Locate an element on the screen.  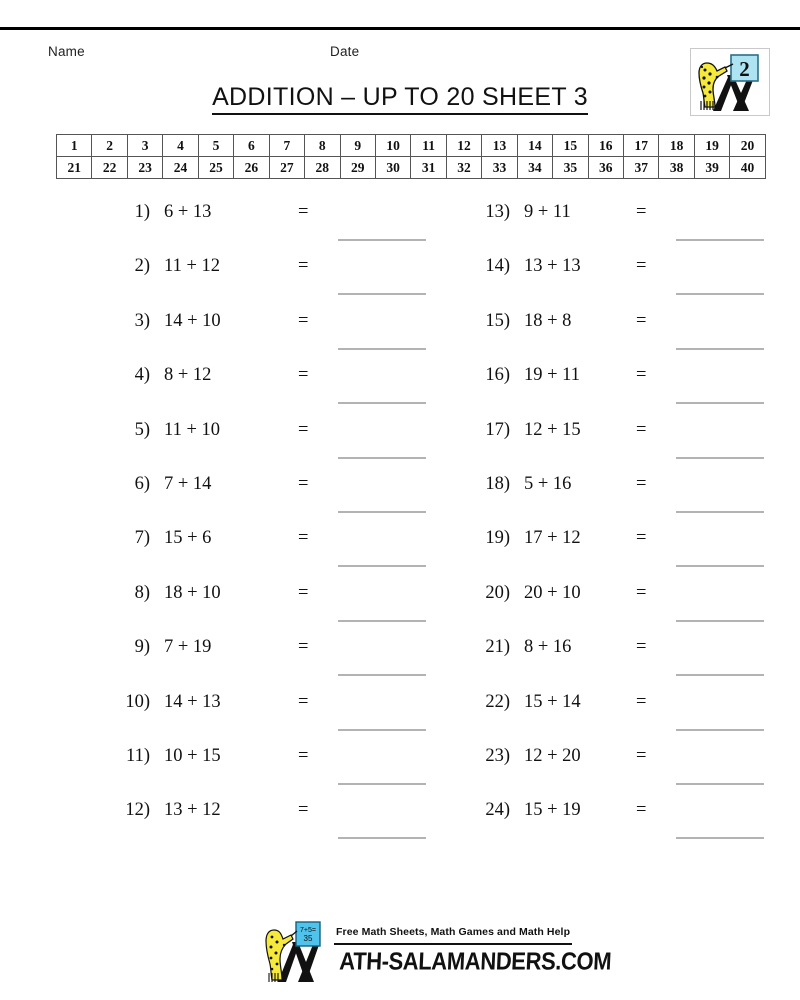
problem-number: 1) is located at coordinates (142, 212).